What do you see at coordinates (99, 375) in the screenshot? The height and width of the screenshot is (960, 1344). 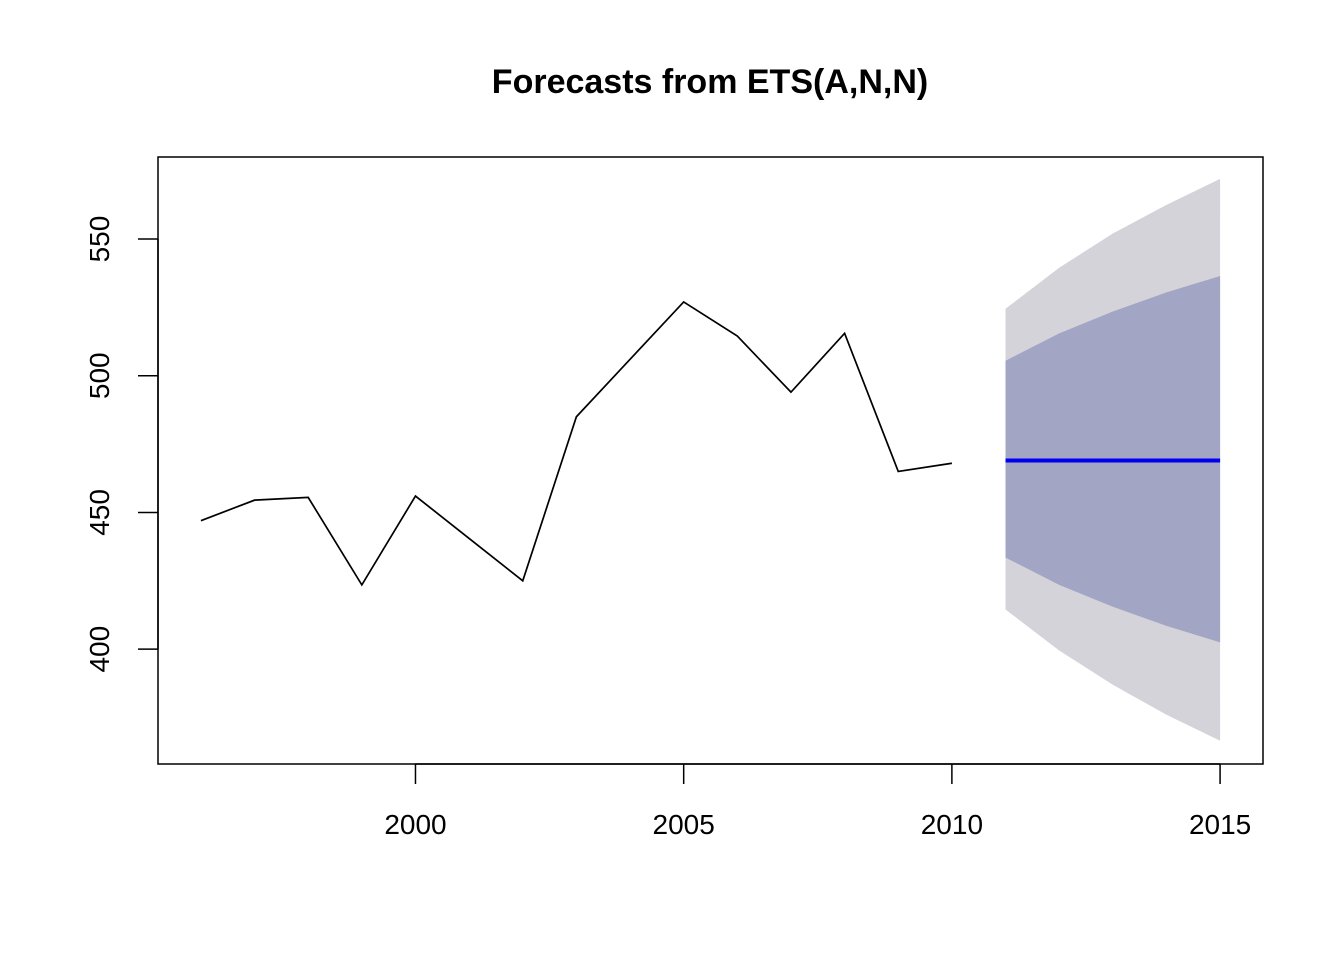 I see `y-tick-label: 500` at bounding box center [99, 375].